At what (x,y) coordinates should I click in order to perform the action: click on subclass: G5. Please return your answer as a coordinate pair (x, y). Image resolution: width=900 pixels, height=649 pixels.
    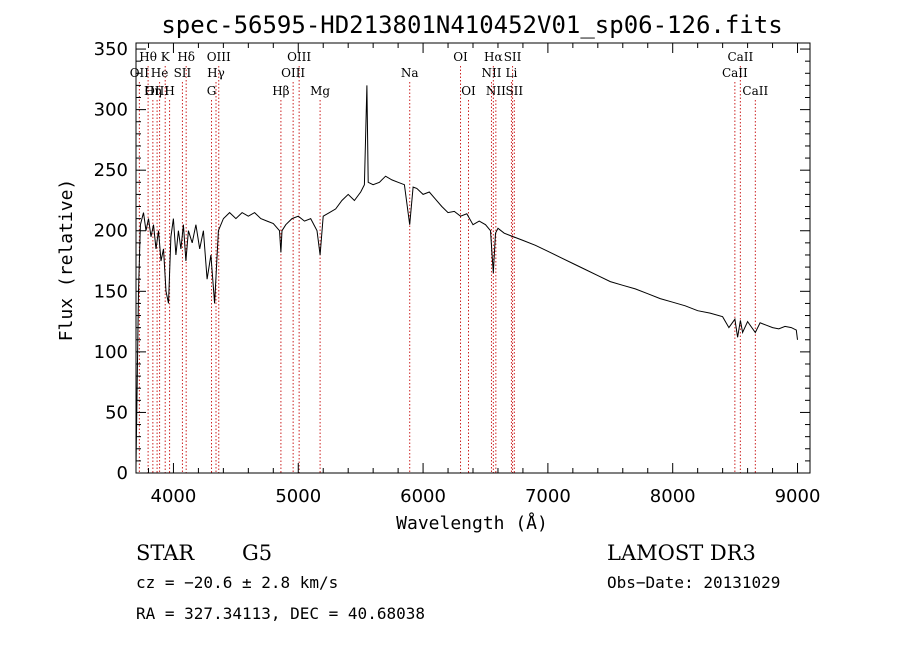
    Looking at the image, I should click on (257, 553).